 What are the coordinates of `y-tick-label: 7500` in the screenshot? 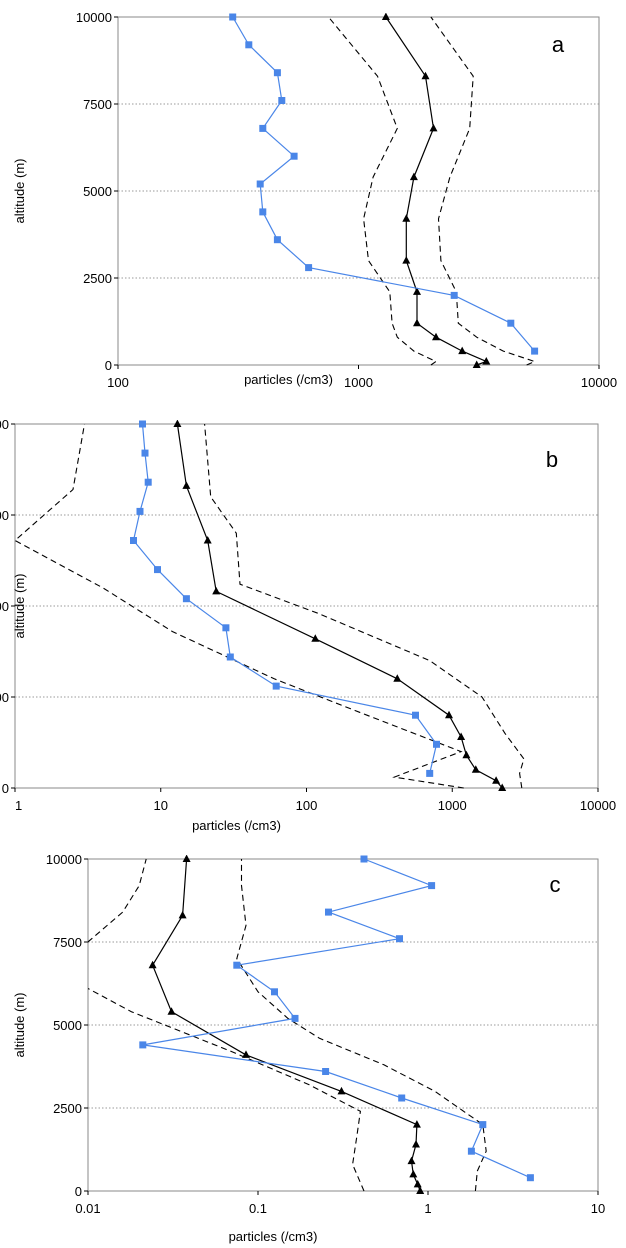 It's located at (67, 942).